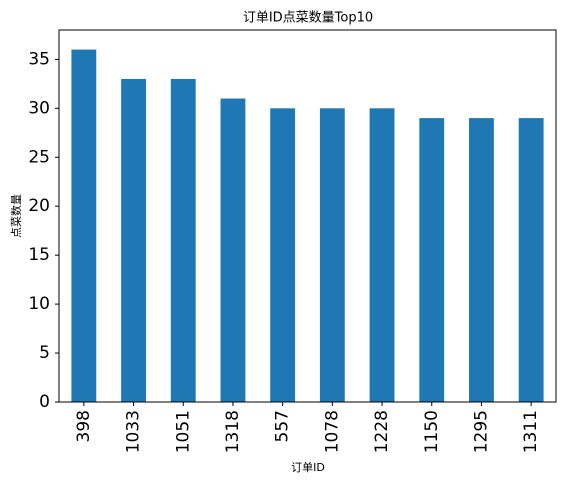 Image resolution: width=566 pixels, height=484 pixels. What do you see at coordinates (39, 255) in the screenshot?
I see `y-tick-label: 15` at bounding box center [39, 255].